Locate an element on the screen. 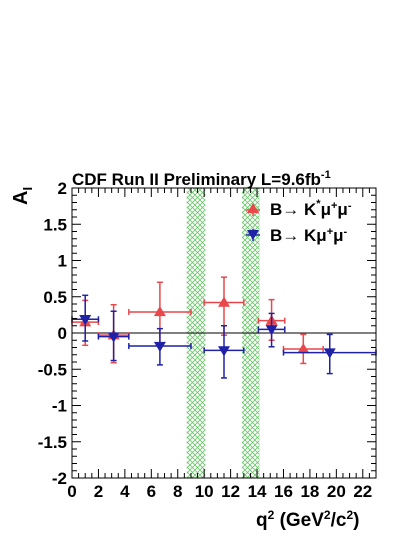  y-axis-label-subscript: I is located at coordinates (27, 189).